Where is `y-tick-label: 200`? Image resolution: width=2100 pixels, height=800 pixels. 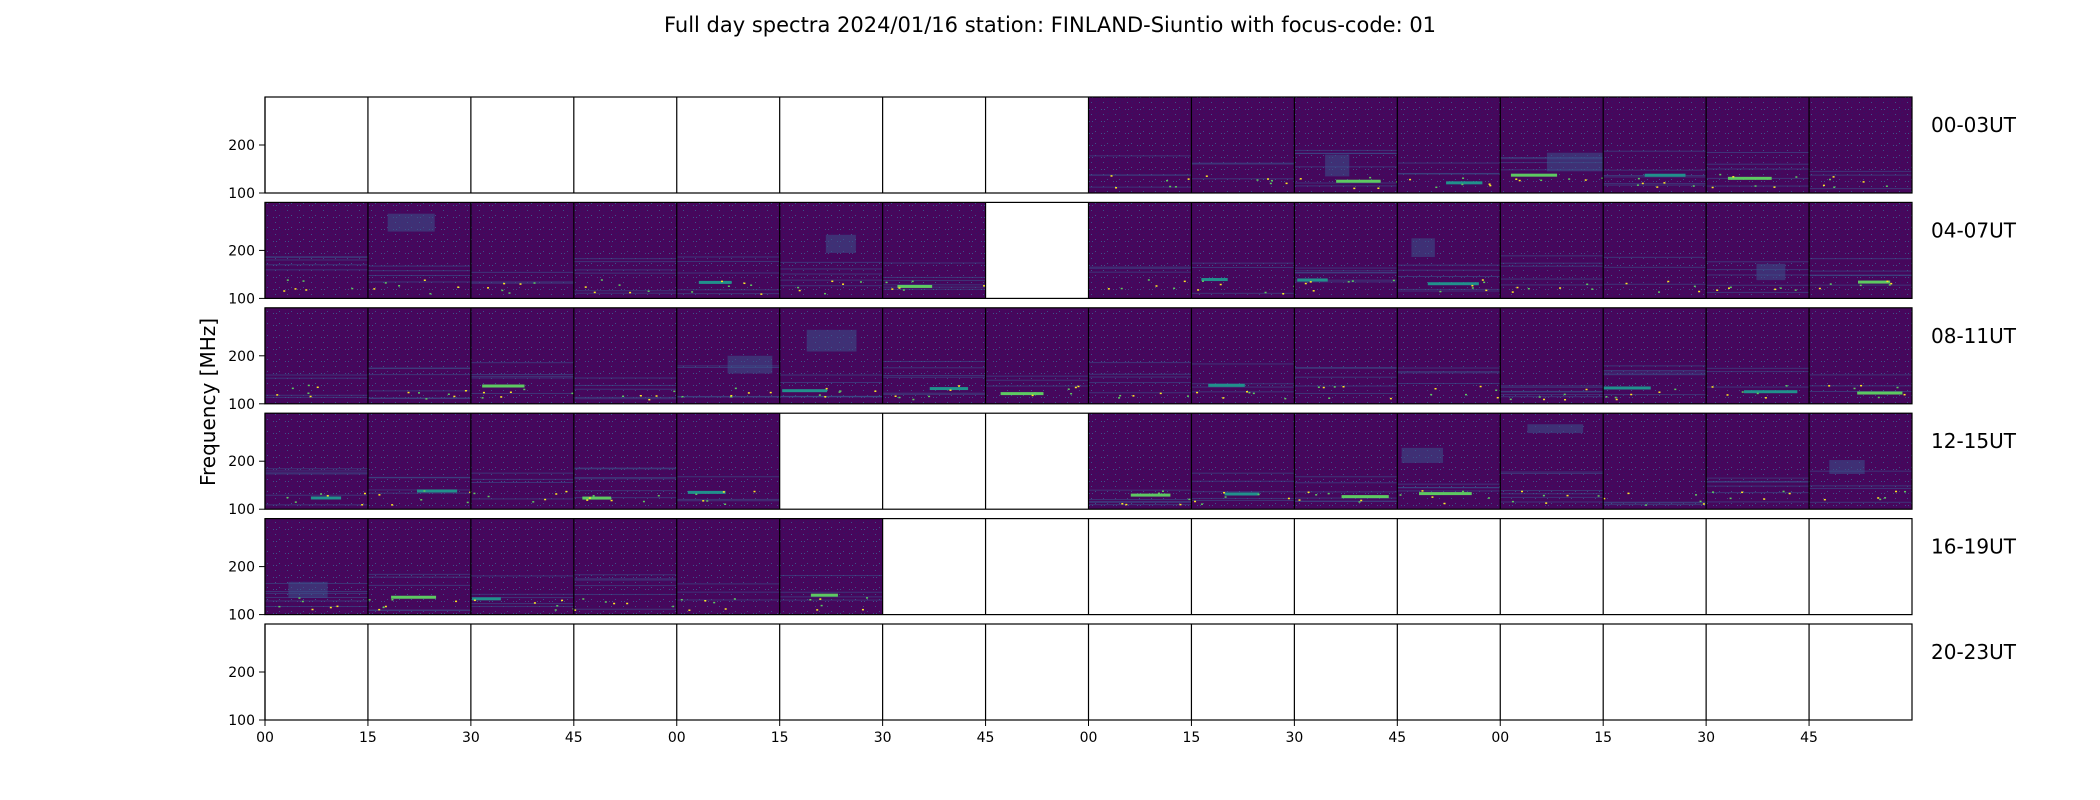
y-tick-label: 200 is located at coordinates (241, 673).